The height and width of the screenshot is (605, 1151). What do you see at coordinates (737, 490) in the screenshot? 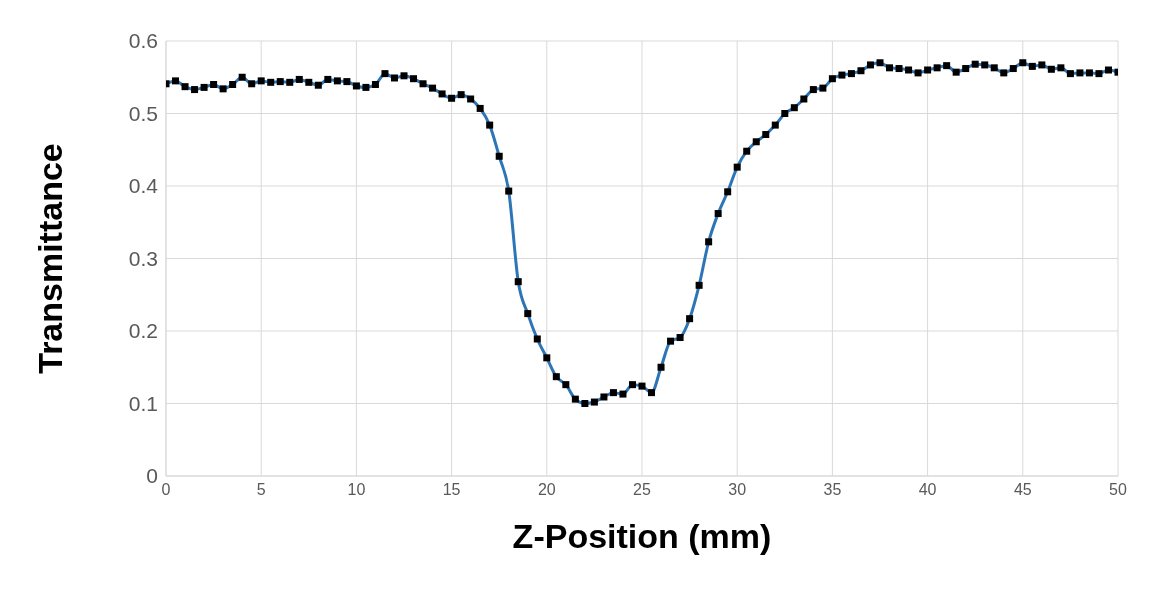
I see `x-tick-label: 30` at bounding box center [737, 490].